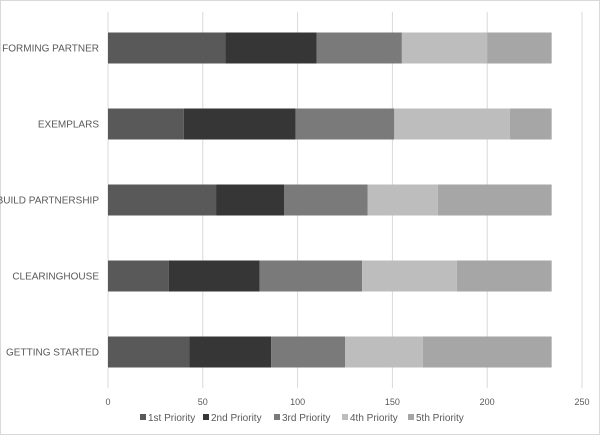  I want to click on x-tick-label-0: 0, so click(107, 402).